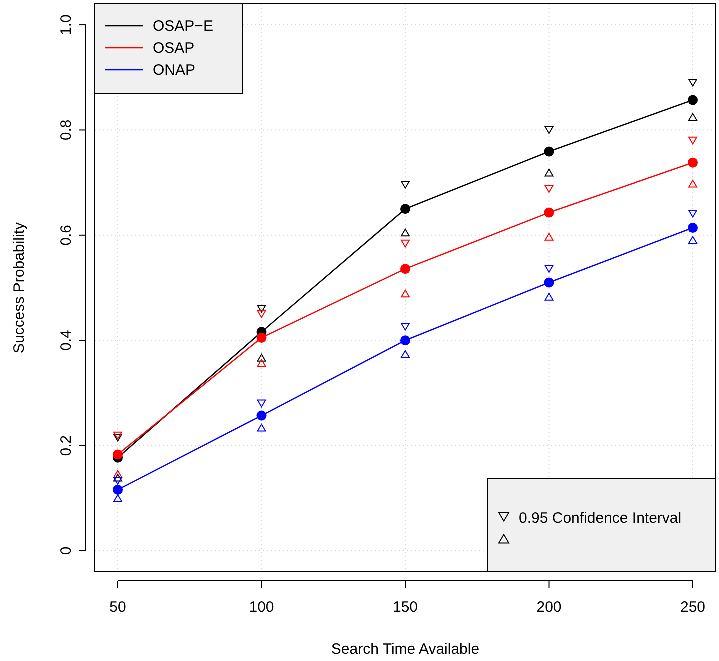  I want to click on y-tick-label: 0.2, so click(66, 445).